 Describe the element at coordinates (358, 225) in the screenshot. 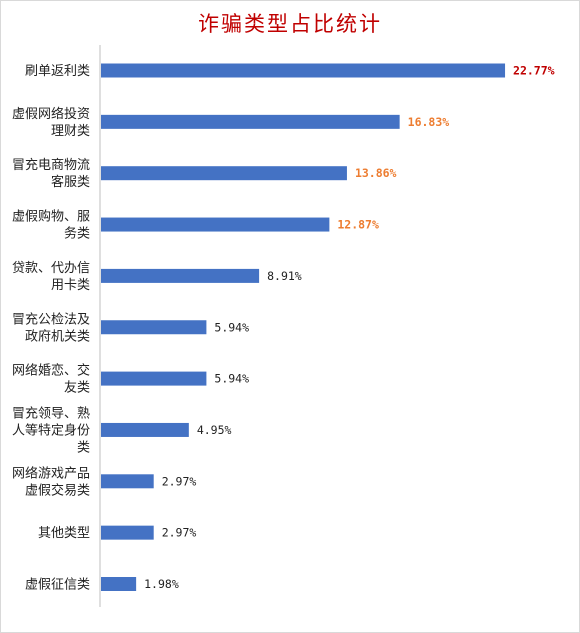

I see `data-label: 12.87%` at that location.